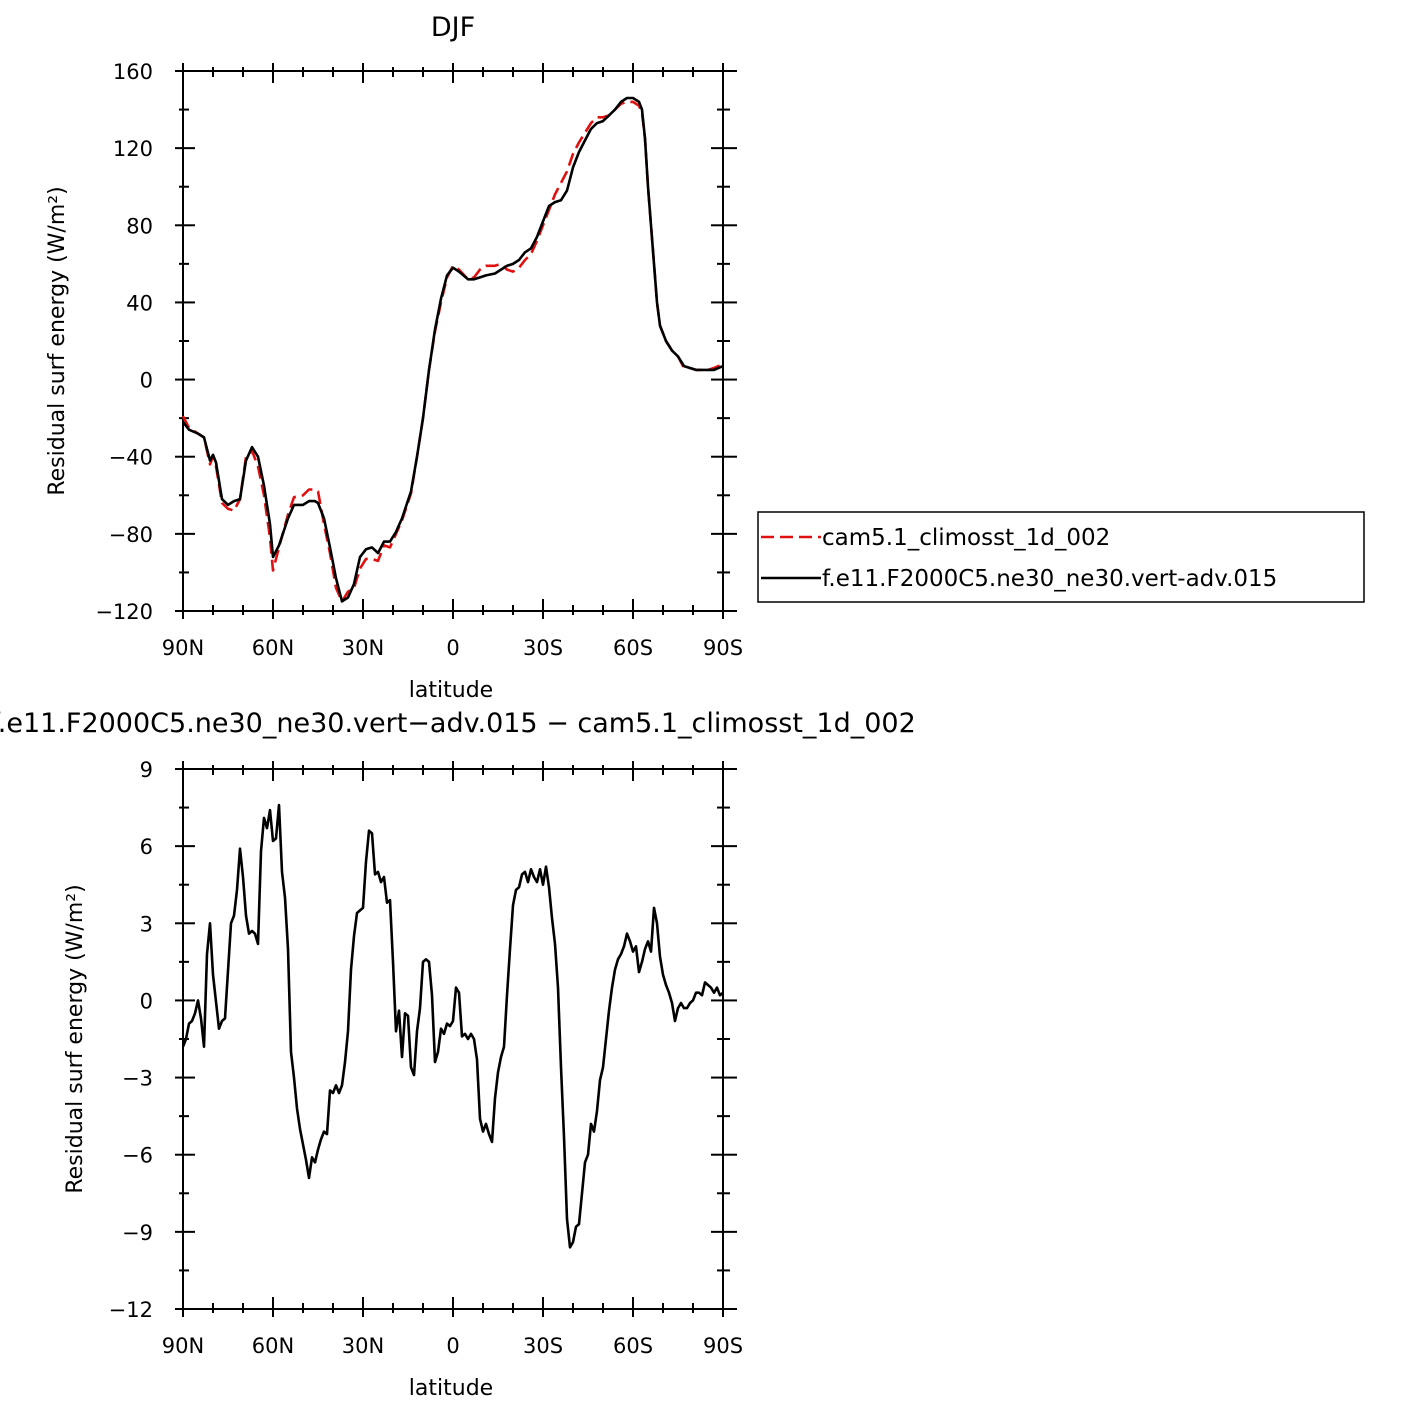 This screenshot has width=1409, height=1408. What do you see at coordinates (131, 1310) in the screenshot?
I see `y-tick-label: −12` at bounding box center [131, 1310].